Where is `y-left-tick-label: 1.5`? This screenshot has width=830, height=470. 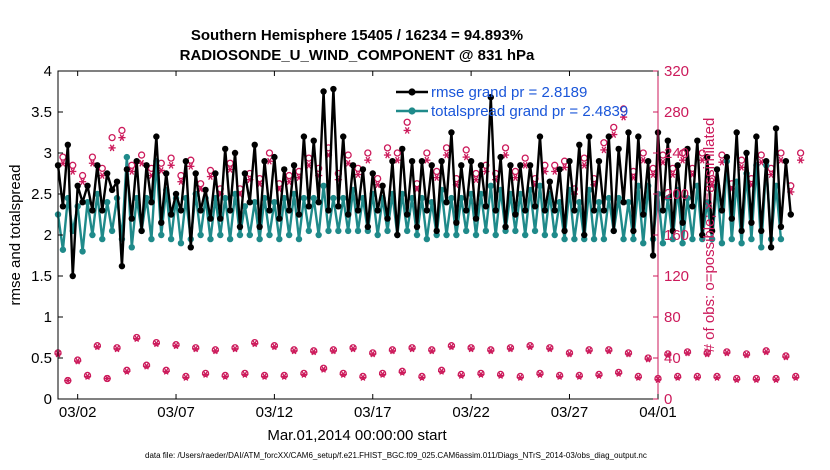 y-left-tick-label: 1.5 is located at coordinates (41, 276).